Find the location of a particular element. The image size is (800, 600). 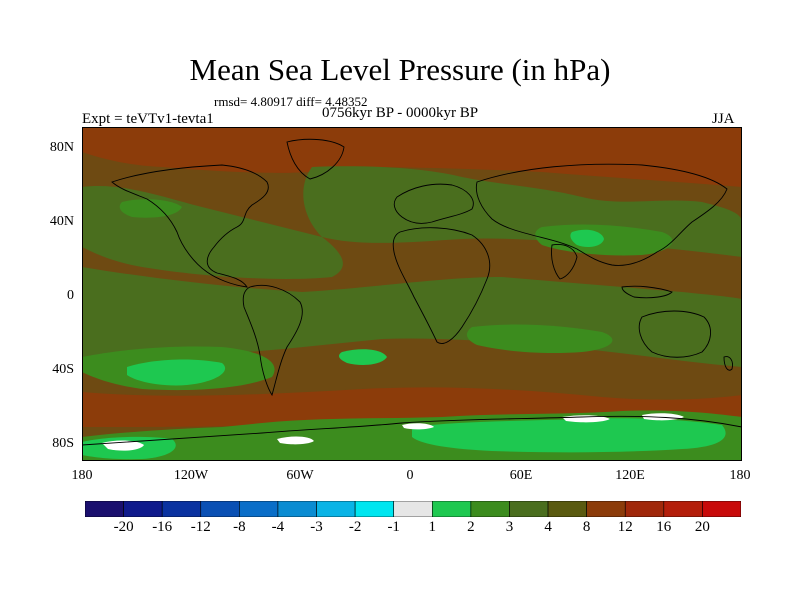

lon-label-120e: 120E is located at coordinates (630, 475).